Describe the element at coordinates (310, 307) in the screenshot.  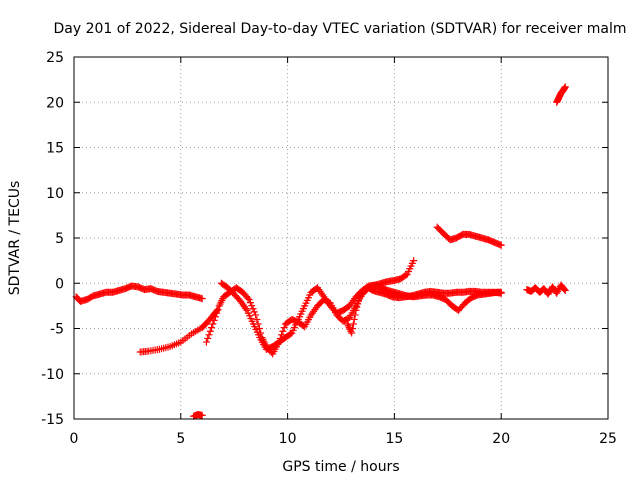
I see `series-track-d` at that location.